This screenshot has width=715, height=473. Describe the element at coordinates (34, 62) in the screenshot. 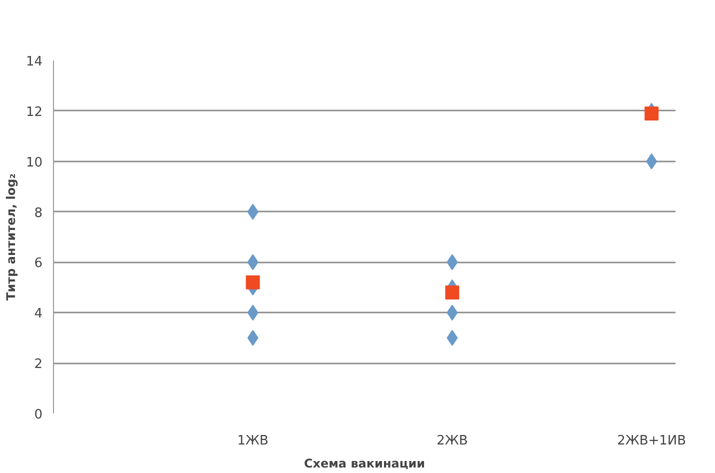

I see `y-tick-label: 14` at that location.